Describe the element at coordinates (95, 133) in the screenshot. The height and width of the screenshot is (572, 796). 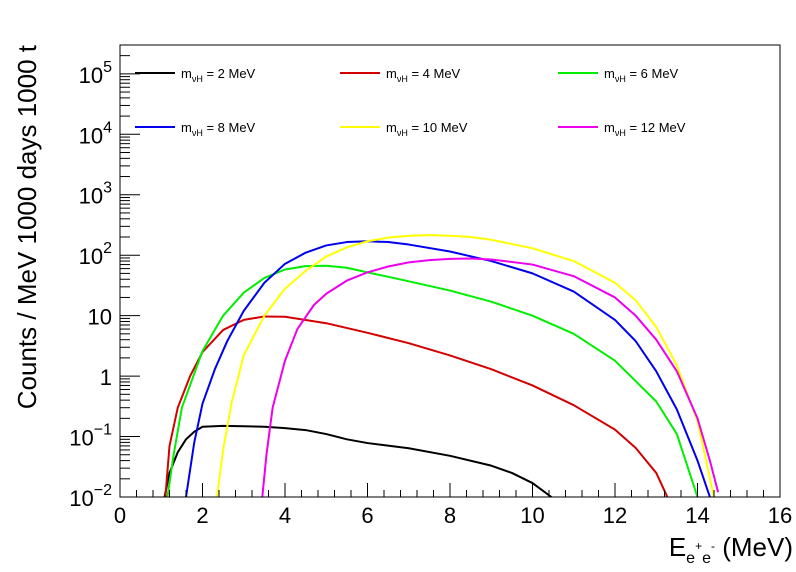
I see `y-tick-label: 10⁴` at that location.